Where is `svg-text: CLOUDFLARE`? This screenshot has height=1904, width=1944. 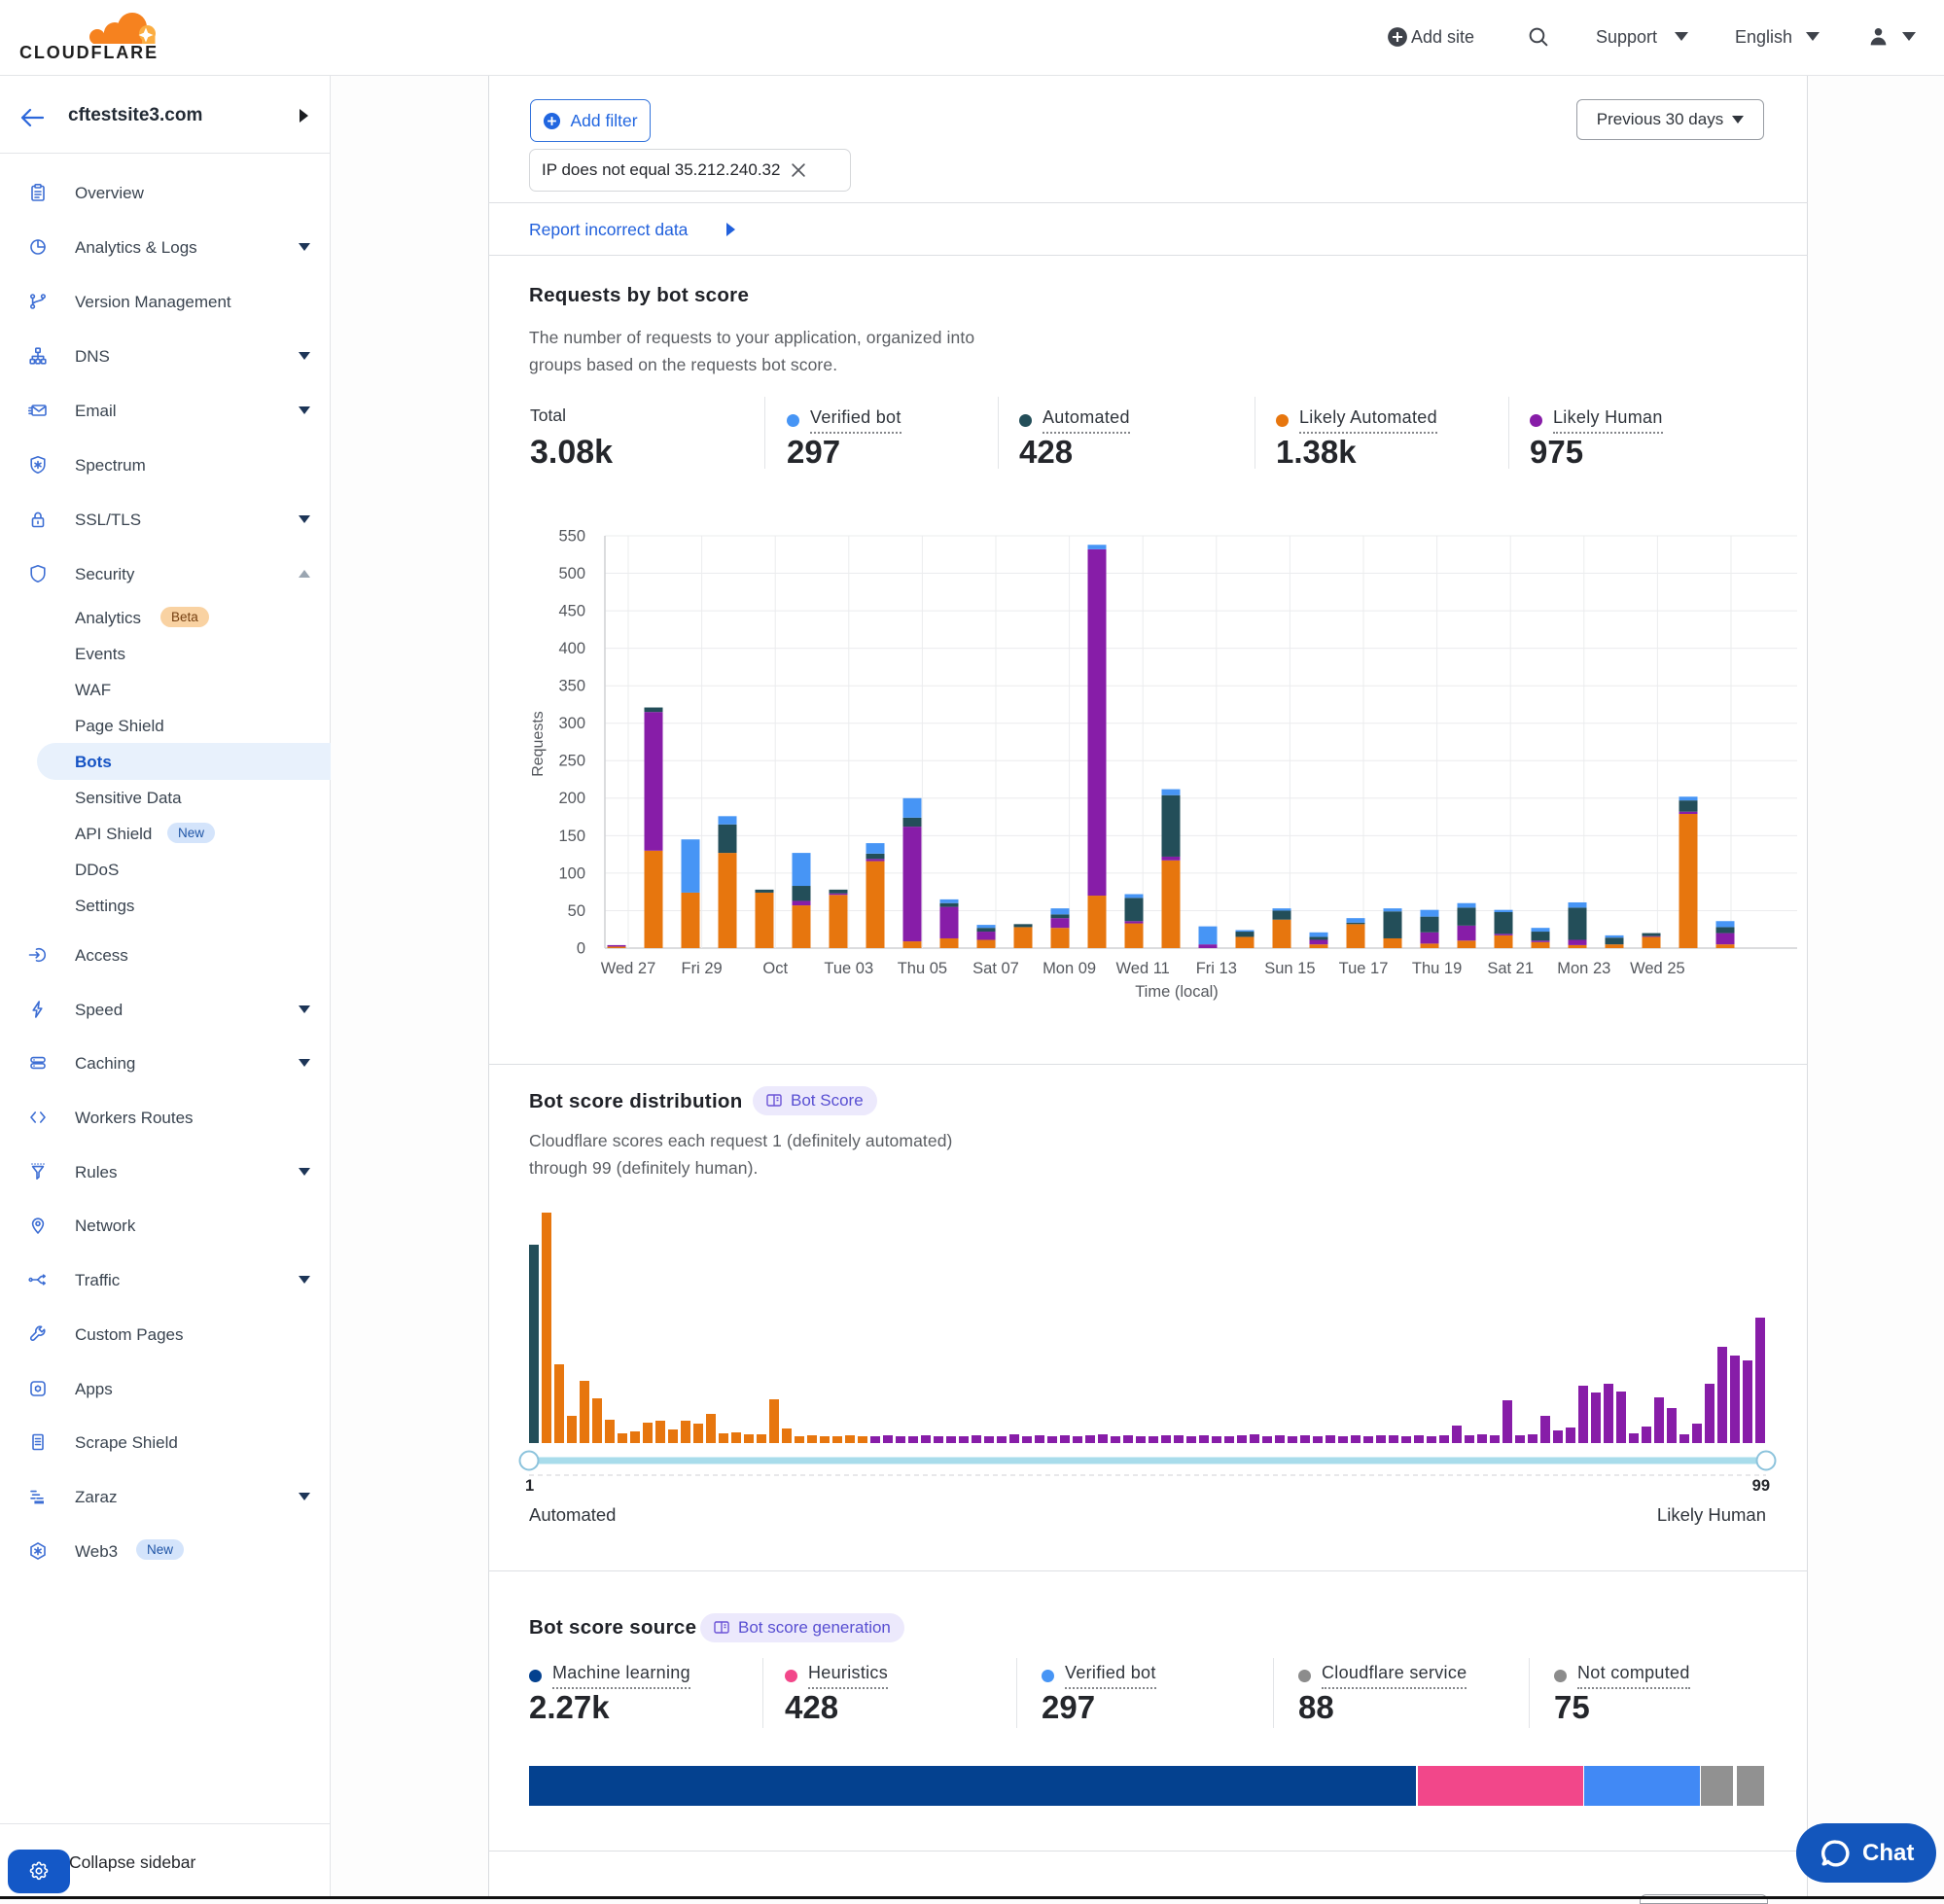 svg-text: CLOUDFLARE is located at coordinates (89, 52).